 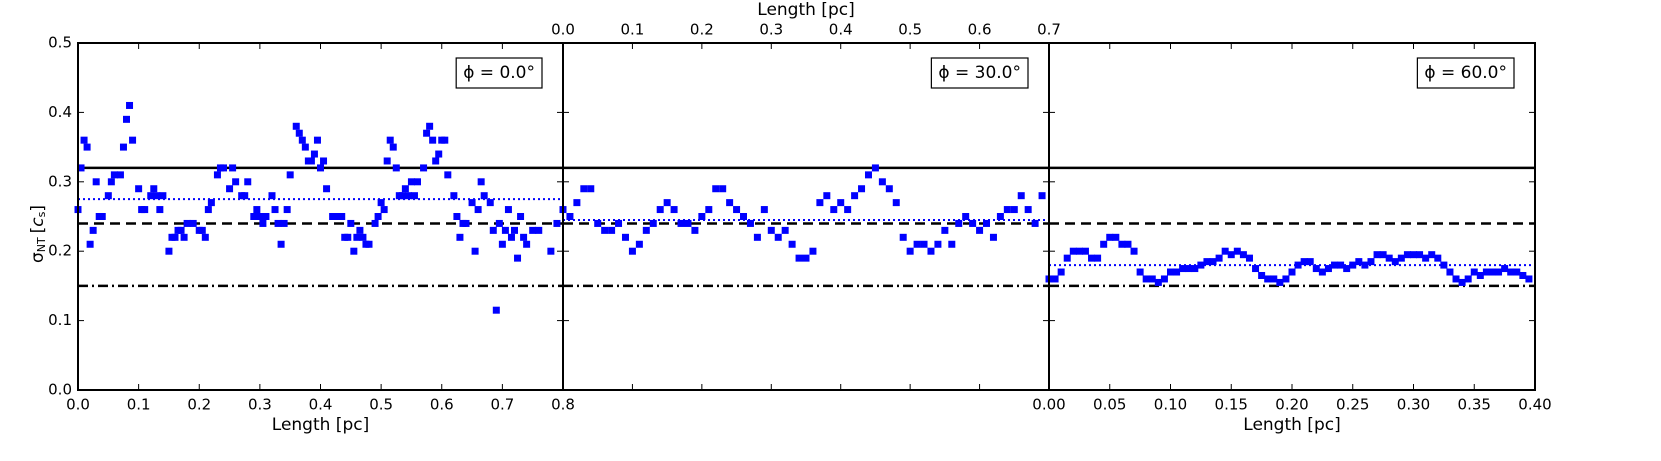 I want to click on x-tick-label: 0.5, so click(x=910, y=30).